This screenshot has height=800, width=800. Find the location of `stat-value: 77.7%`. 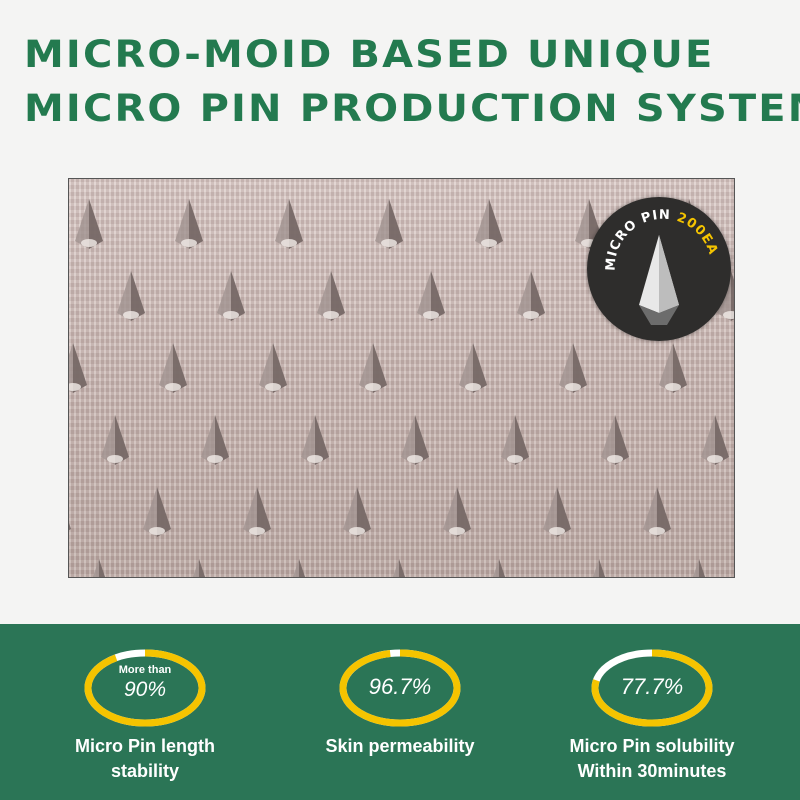

stat-value: 77.7% is located at coordinates (652, 686).